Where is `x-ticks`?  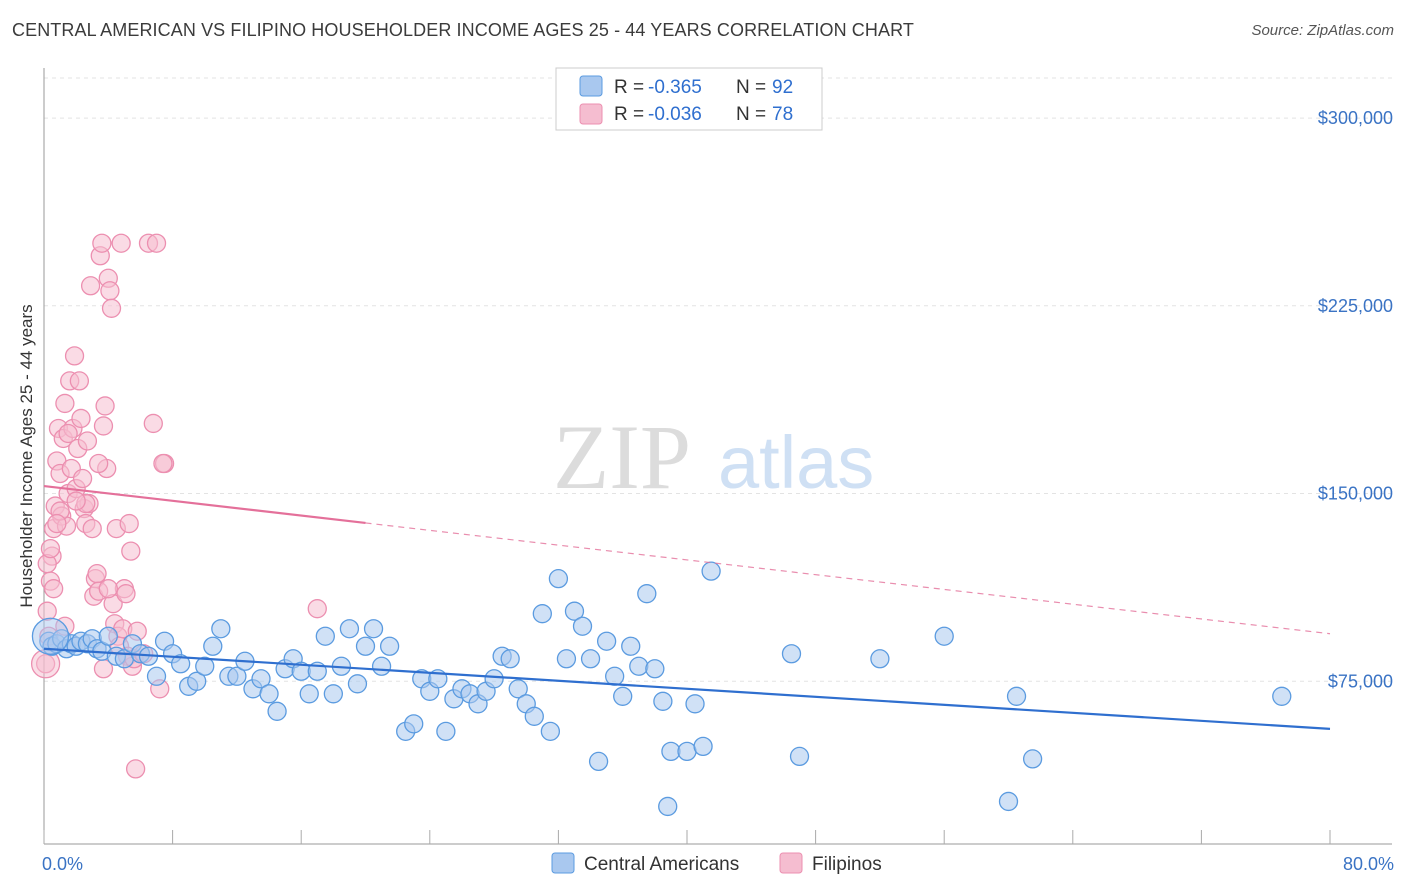 x-ticks is located at coordinates (687, 837).